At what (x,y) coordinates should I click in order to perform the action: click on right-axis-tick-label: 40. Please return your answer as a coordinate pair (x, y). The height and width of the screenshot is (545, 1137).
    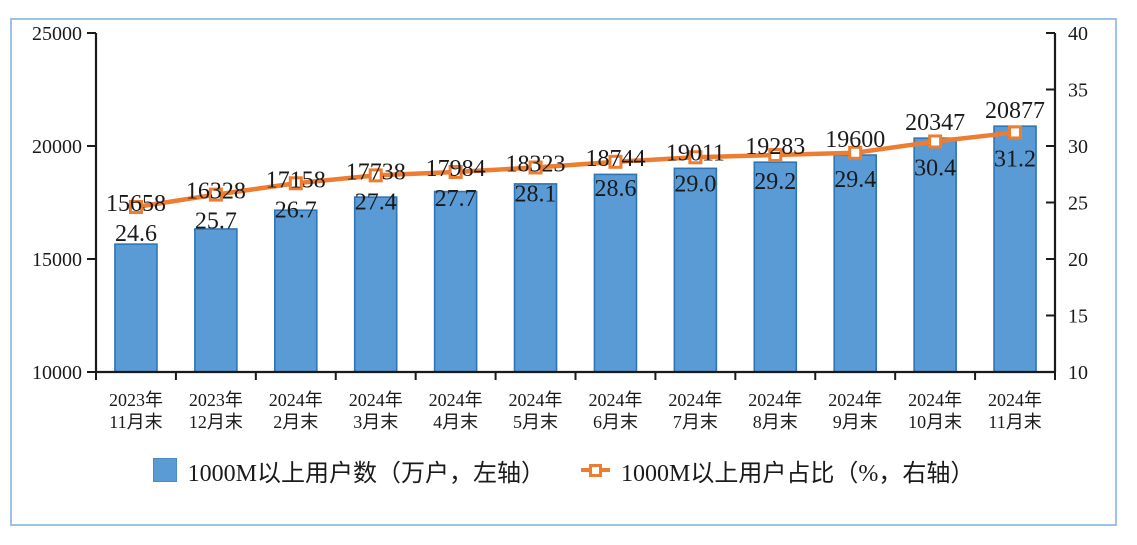
    Looking at the image, I should click on (1078, 34).